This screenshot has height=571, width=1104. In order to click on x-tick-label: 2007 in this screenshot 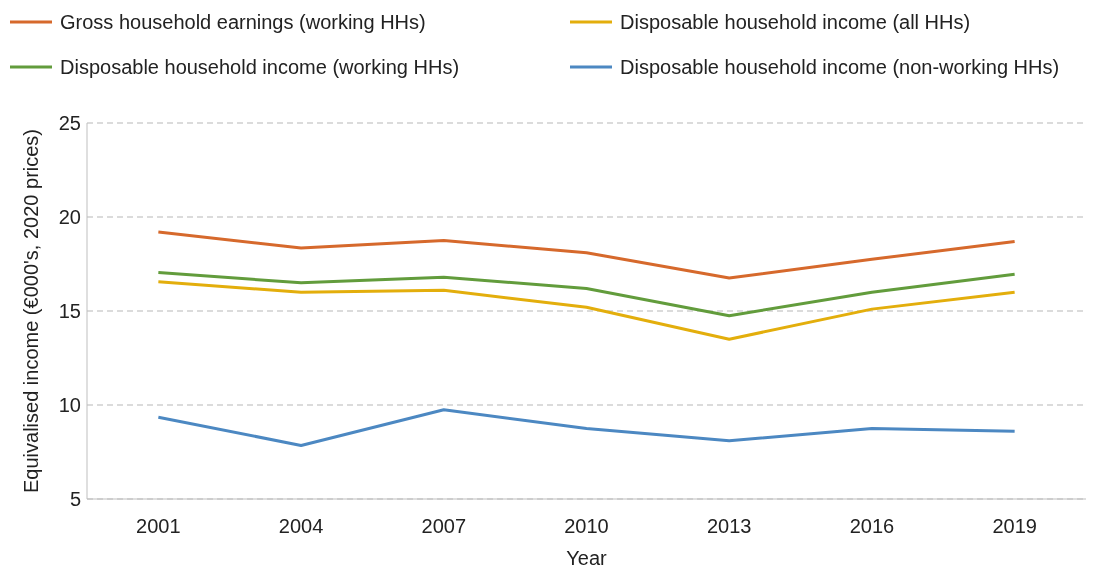, I will do `click(444, 526)`.